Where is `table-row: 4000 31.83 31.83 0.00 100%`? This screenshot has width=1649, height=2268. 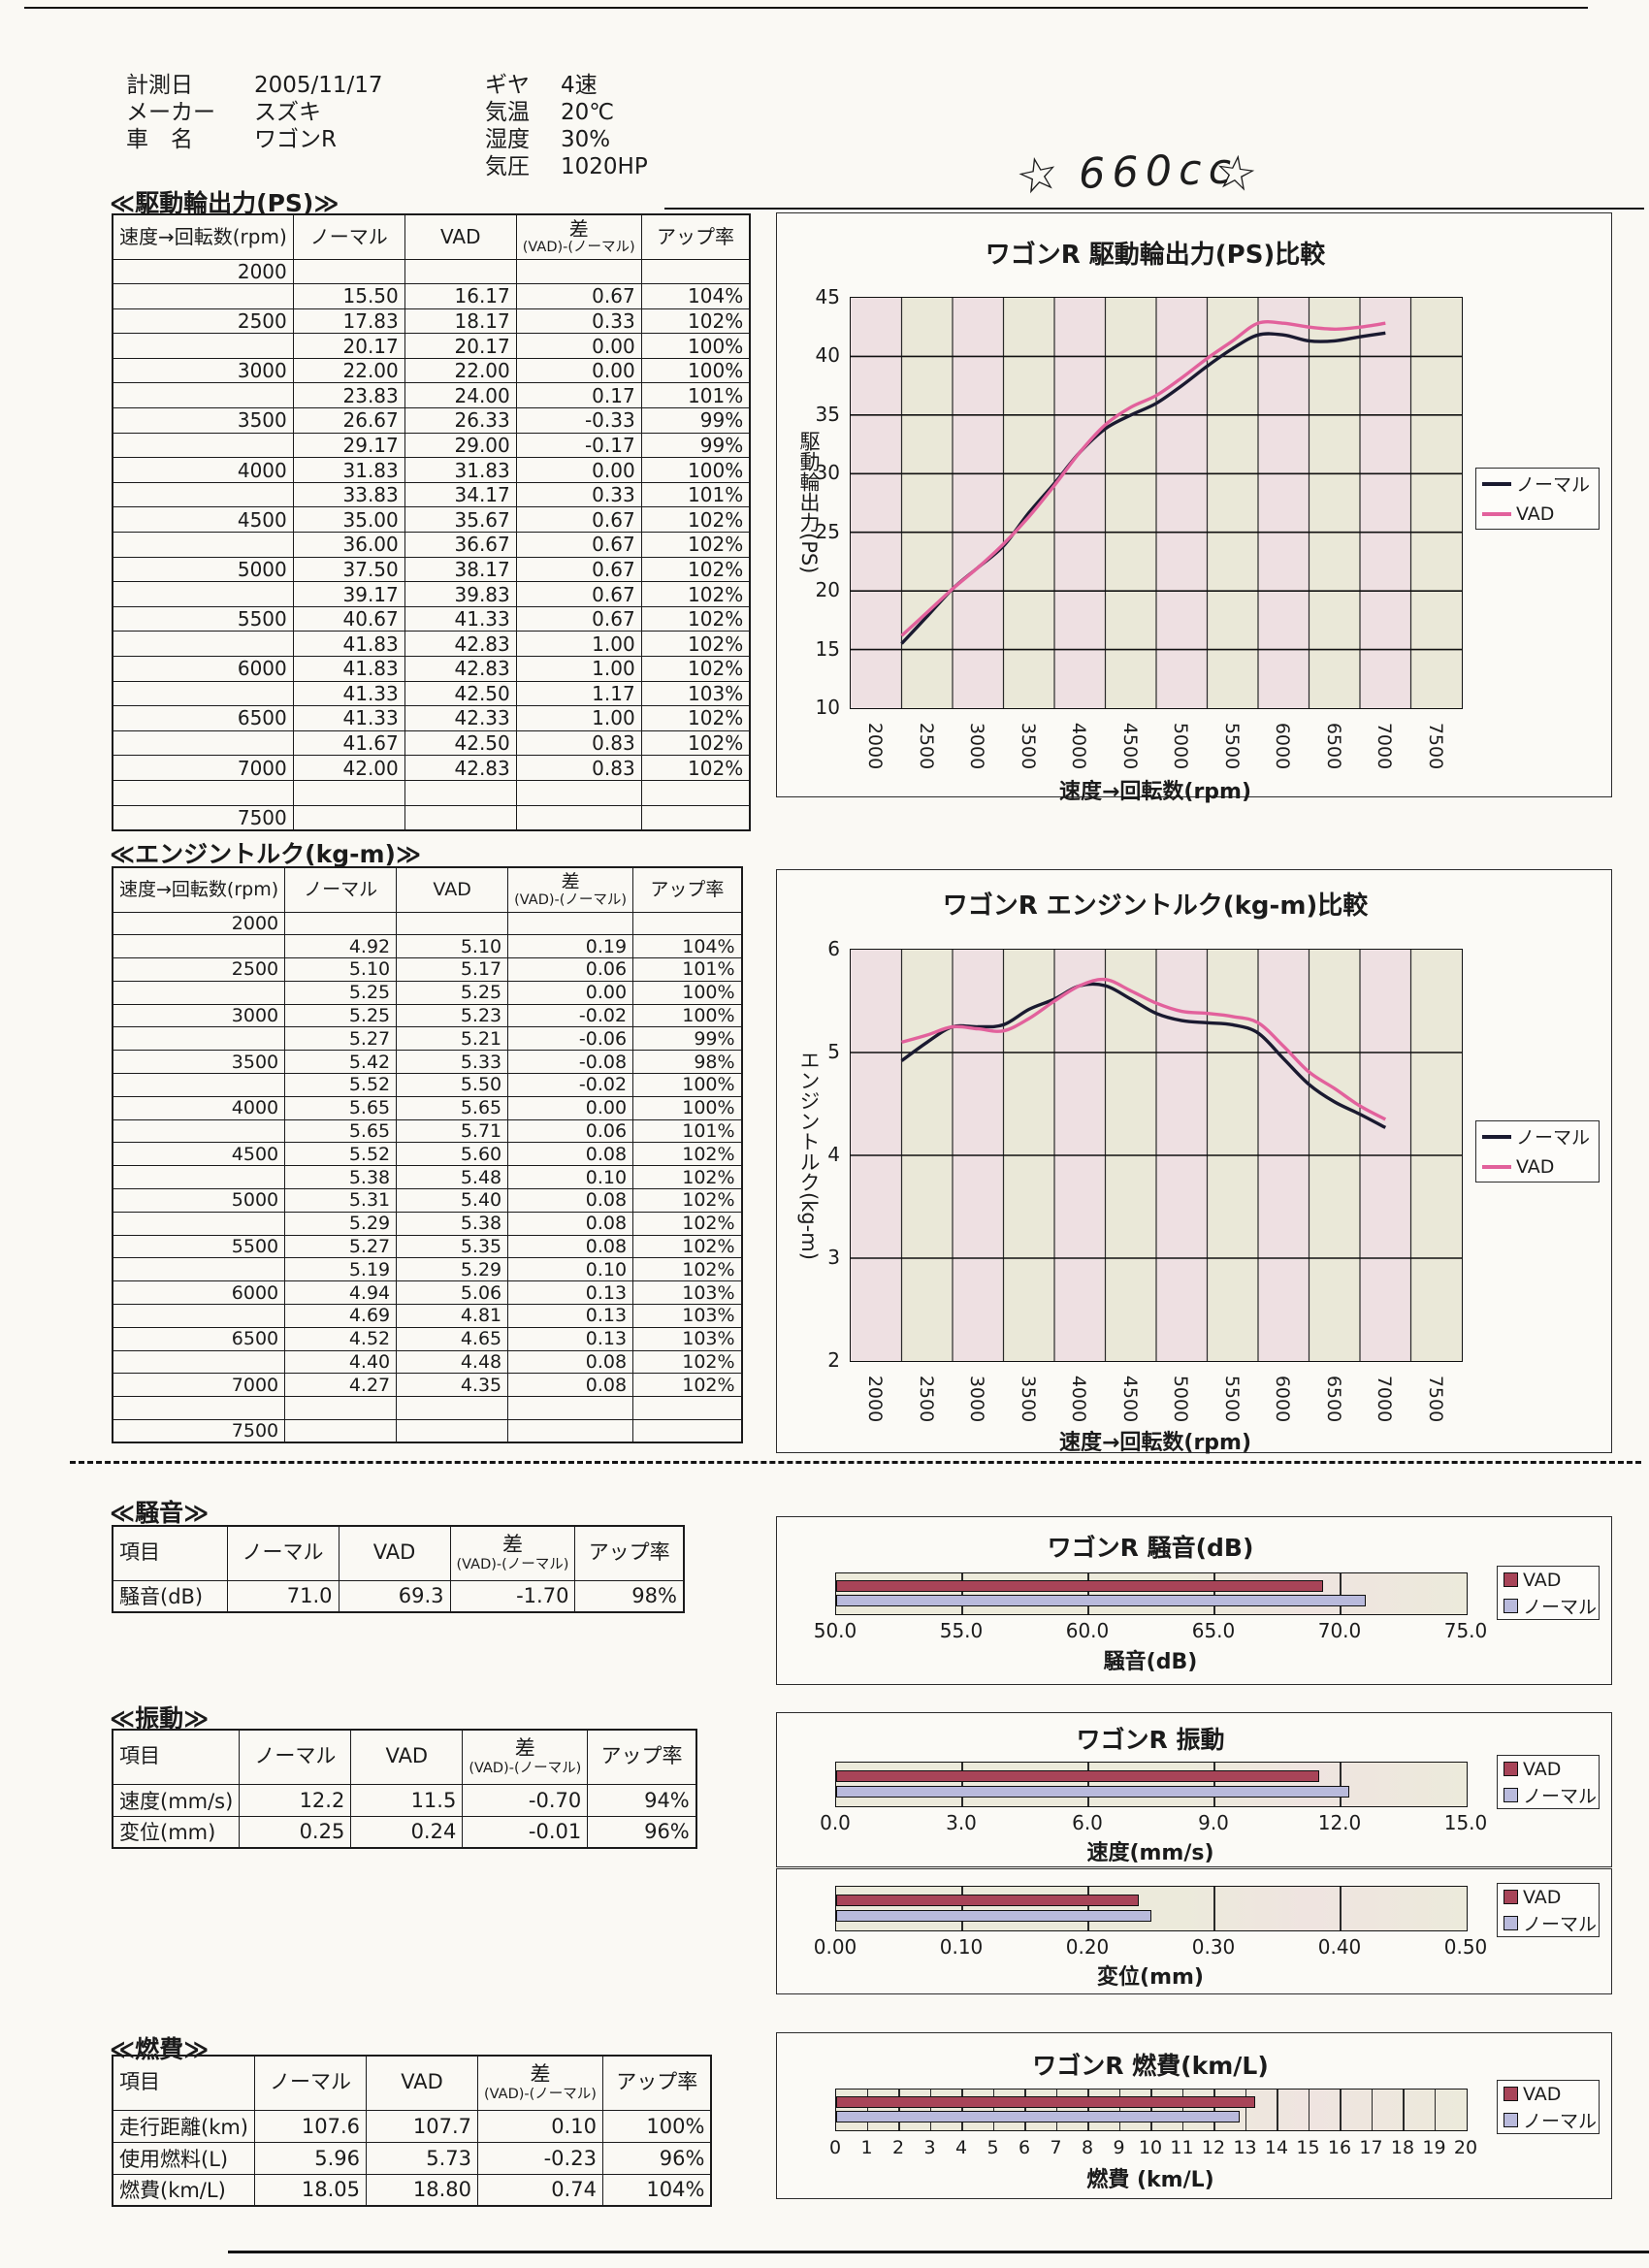
table-row: 4000 31.83 31.83 0.00 100% is located at coordinates (431, 470).